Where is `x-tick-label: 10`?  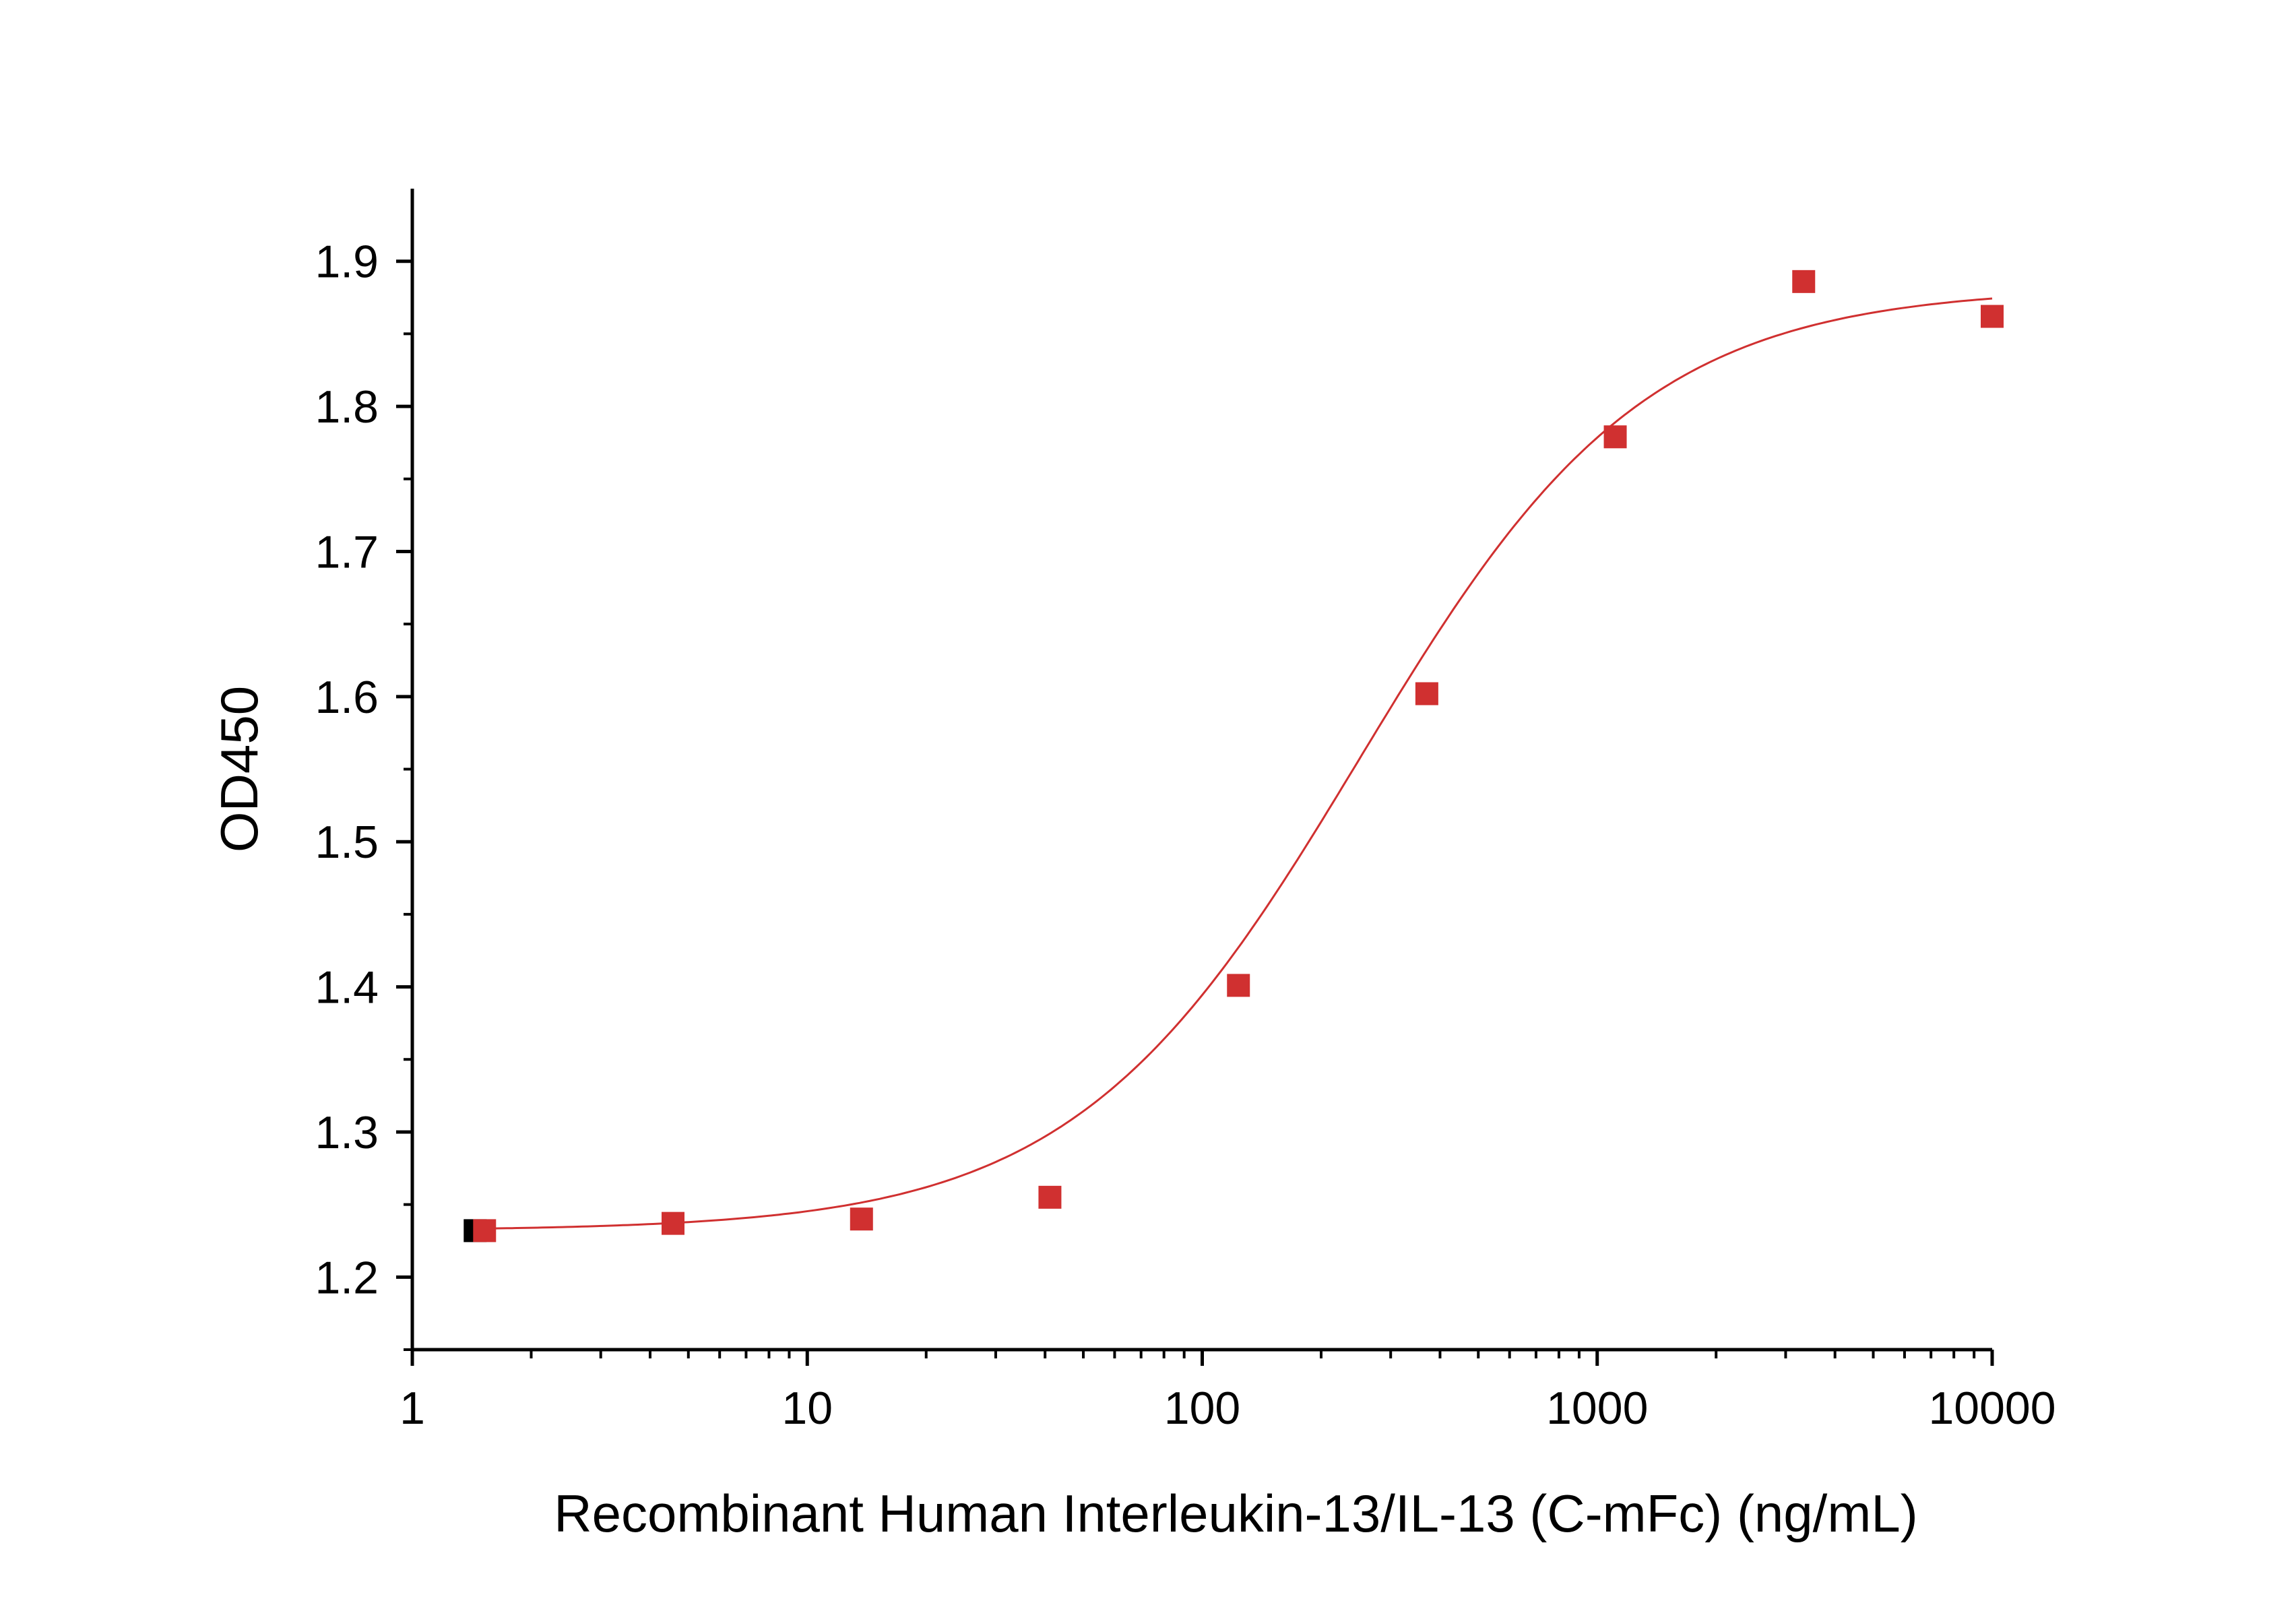
x-tick-label: 10 is located at coordinates (807, 1408).